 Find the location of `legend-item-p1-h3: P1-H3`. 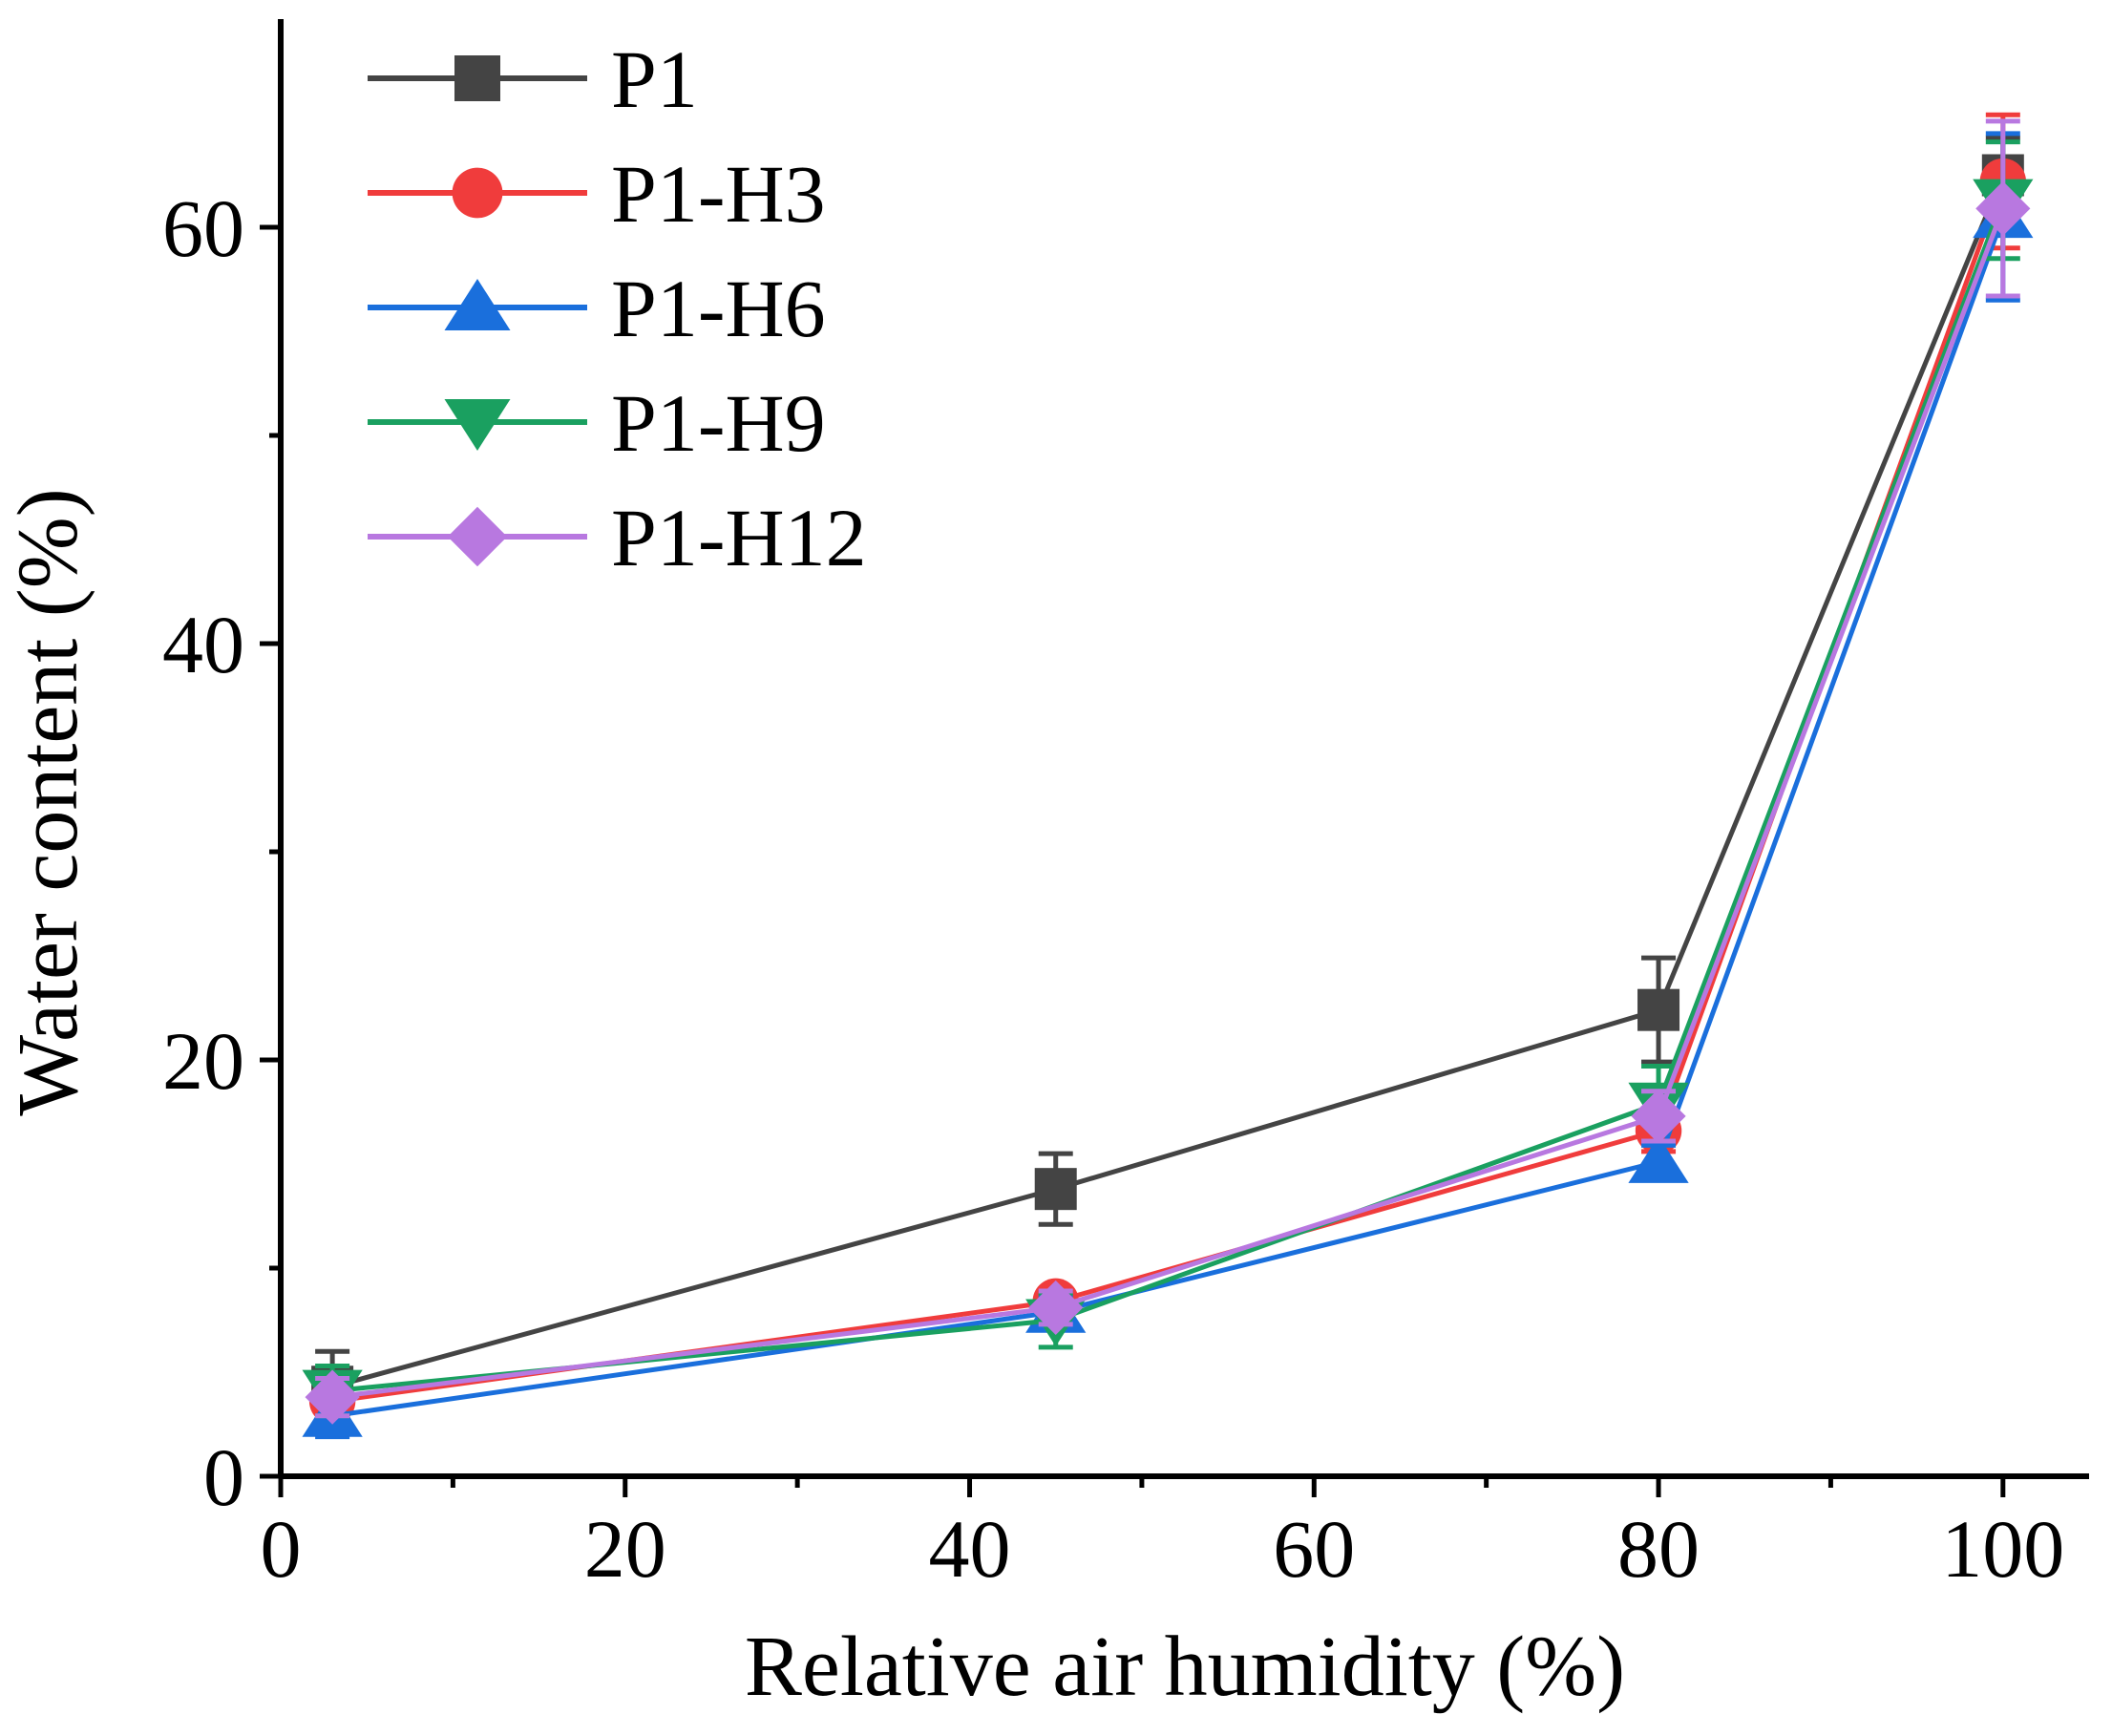

legend-item-p1-h3: P1-H3 is located at coordinates (597, 194).